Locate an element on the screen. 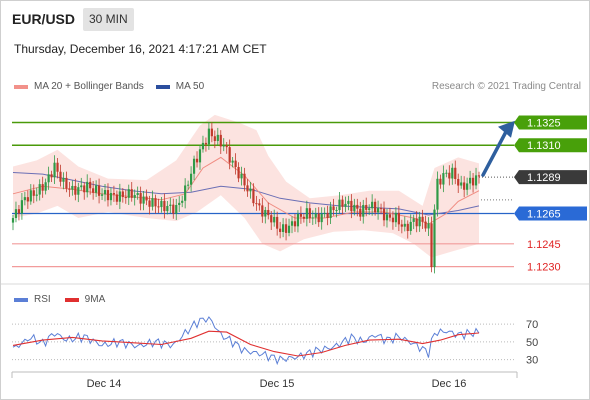  credit-text: Research © 2021 Trading Central is located at coordinates (506, 86).